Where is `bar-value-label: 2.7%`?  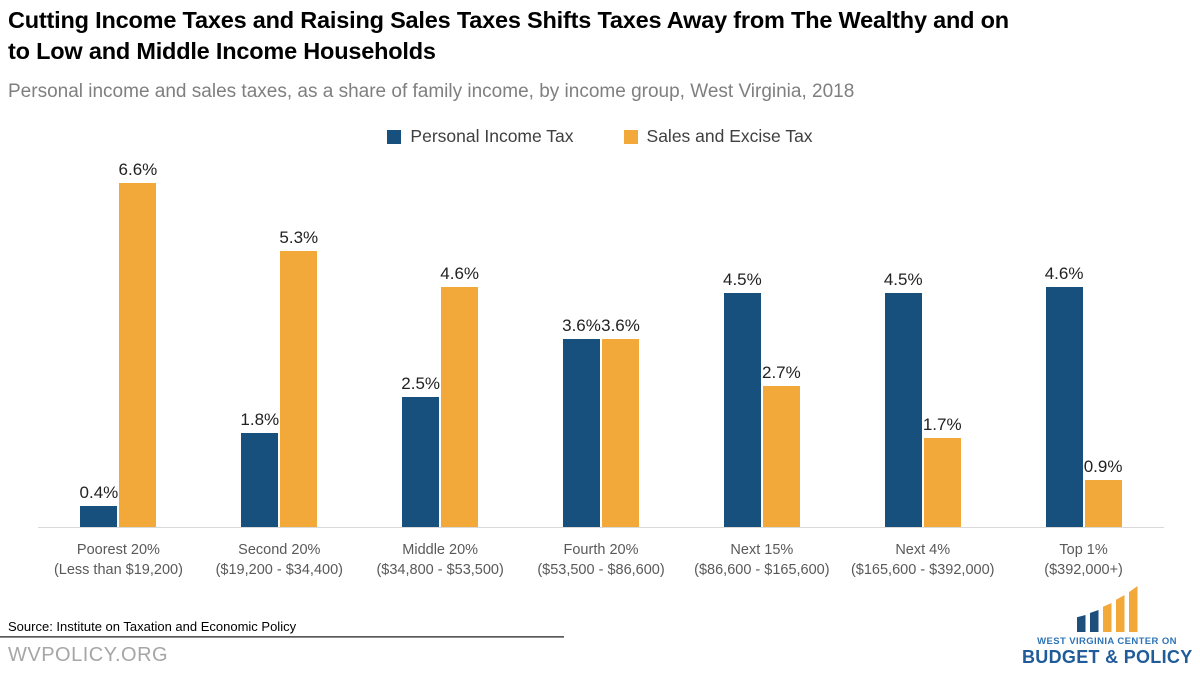
bar-value-label: 2.7% is located at coordinates (781, 373).